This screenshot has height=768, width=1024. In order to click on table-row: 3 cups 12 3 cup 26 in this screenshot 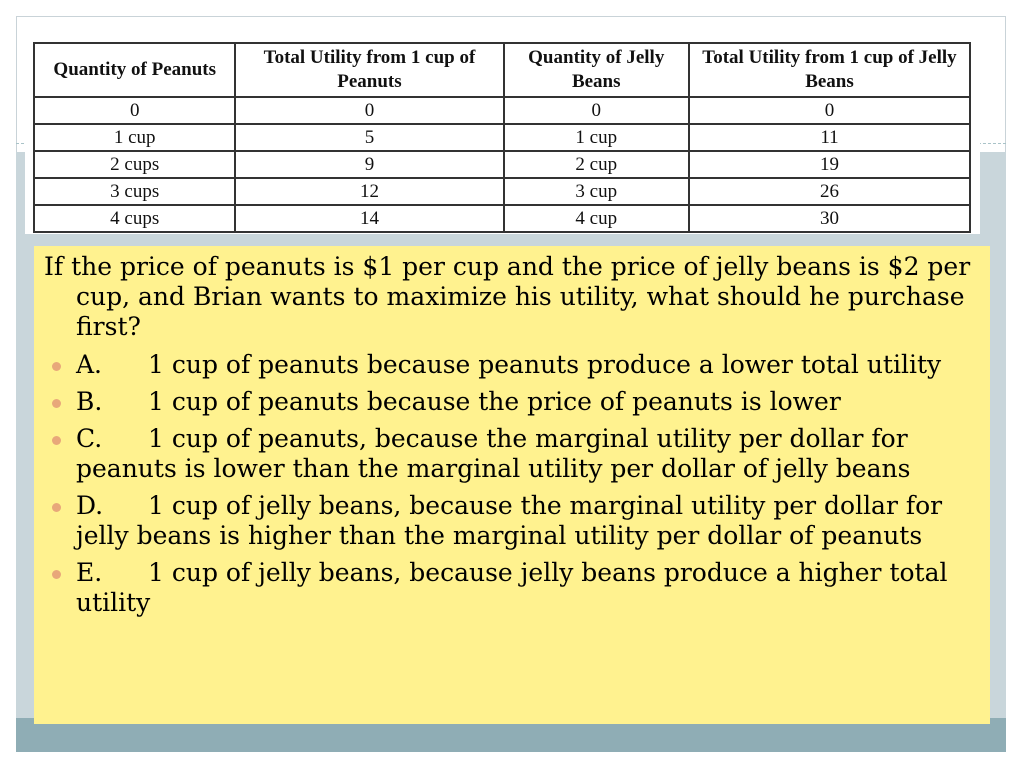, I will do `click(501, 191)`.